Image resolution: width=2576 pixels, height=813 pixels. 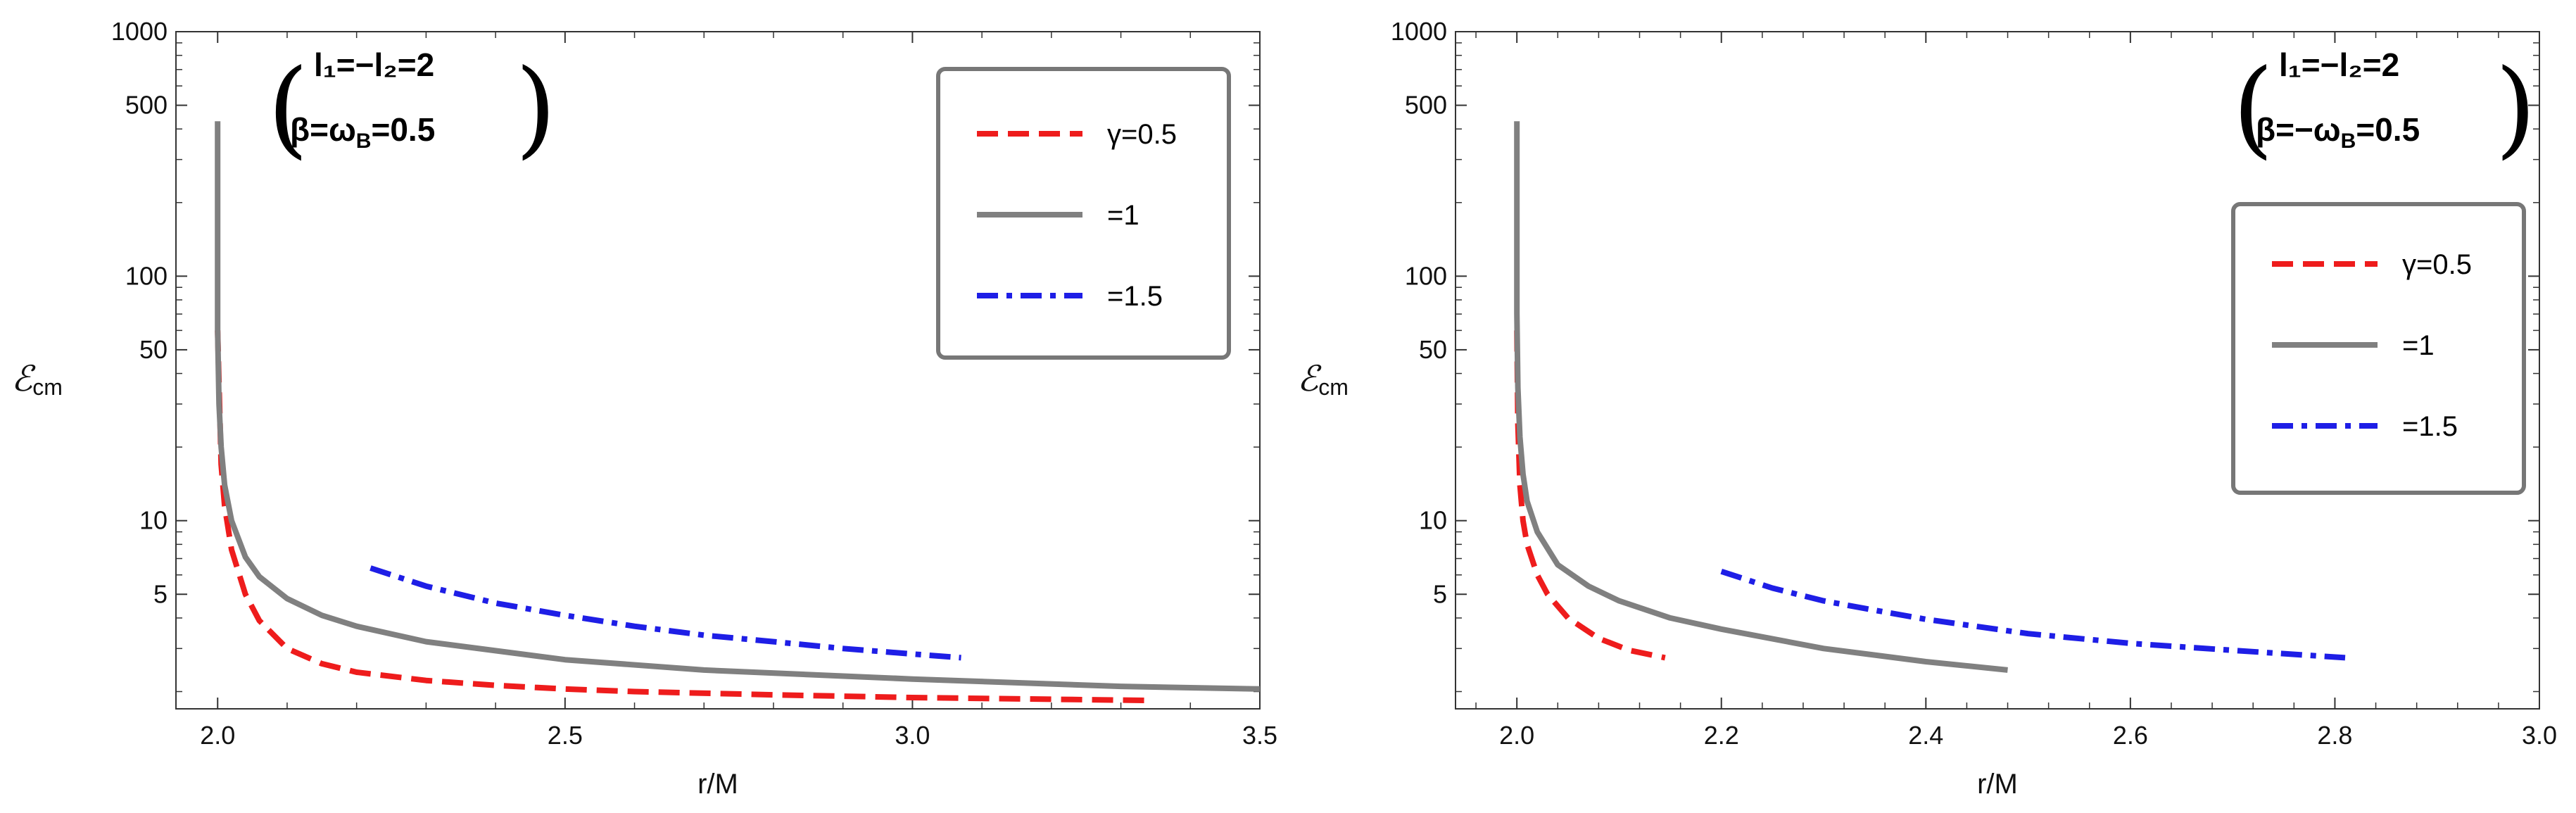 I want to click on series-line-dashed-red, so click(x=1590, y=495).